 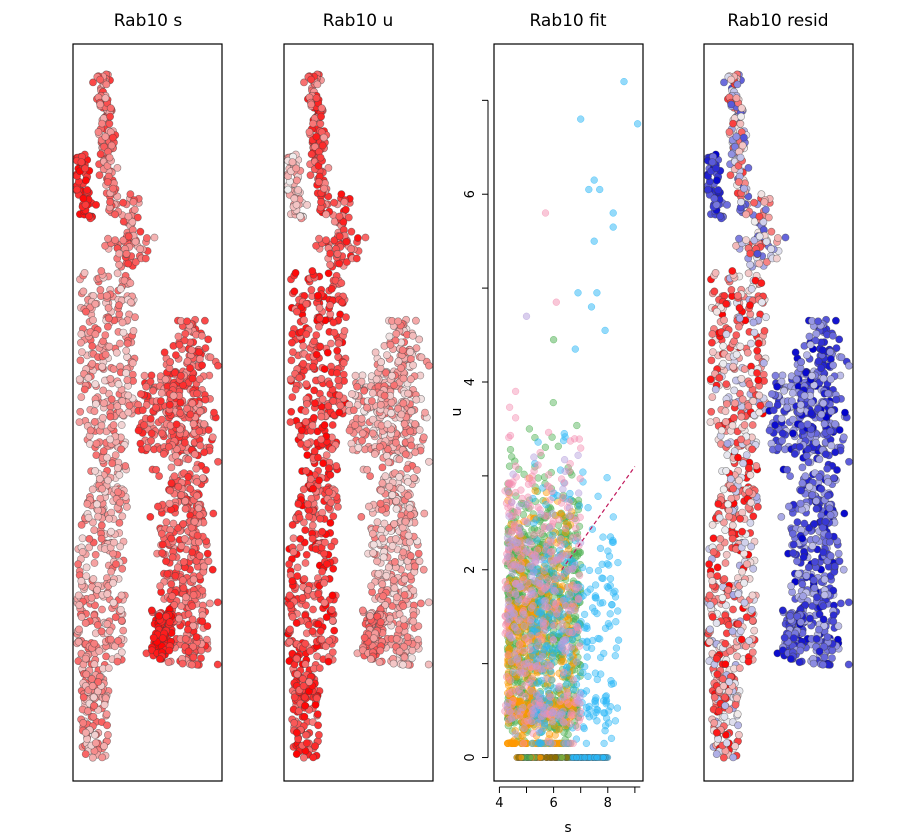 What do you see at coordinates (571, 419) in the screenshot?
I see `point-layer` at bounding box center [571, 419].